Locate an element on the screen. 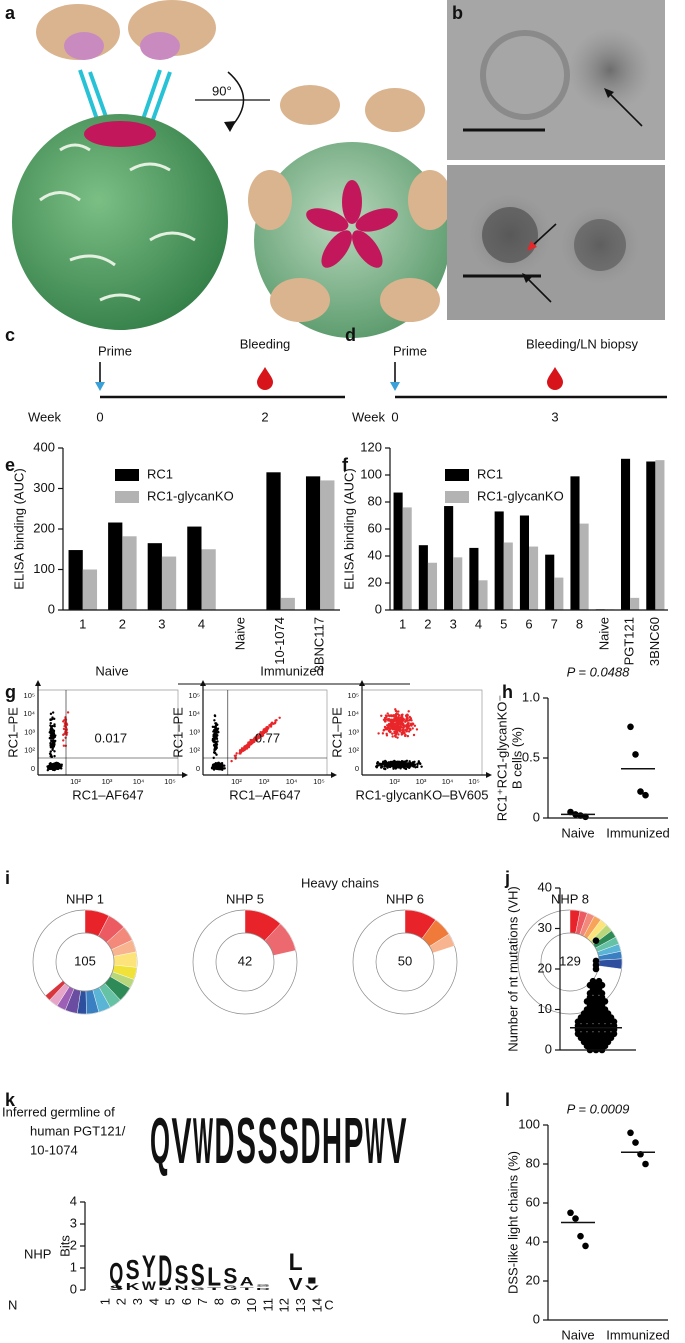 The height and width of the screenshot is (1343, 685). y-tick-label: 0 is located at coordinates (536, 816).